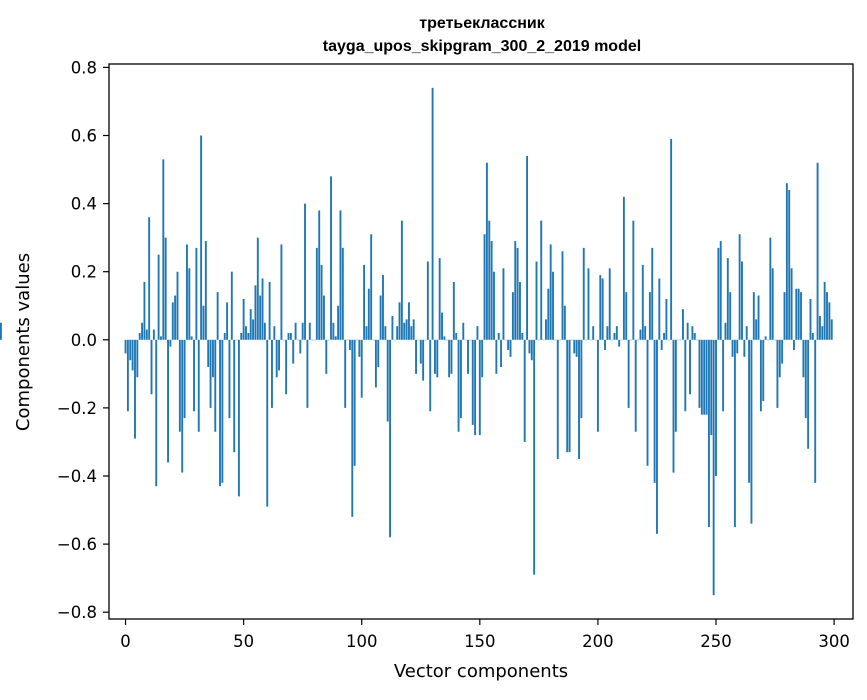  I want to click on y-tick-label: −0.8, so click(77, 612).